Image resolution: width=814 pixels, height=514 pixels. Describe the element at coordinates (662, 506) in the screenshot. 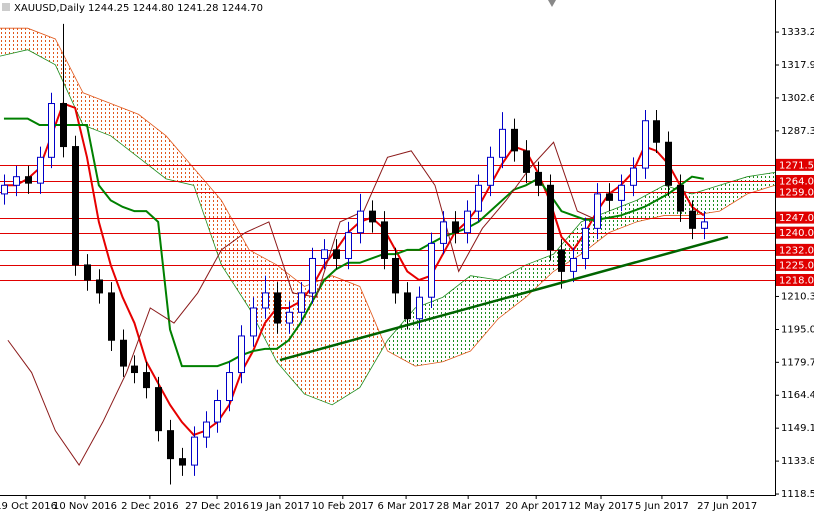

I see `x-tick-label: 5 Jun 2017` at that location.